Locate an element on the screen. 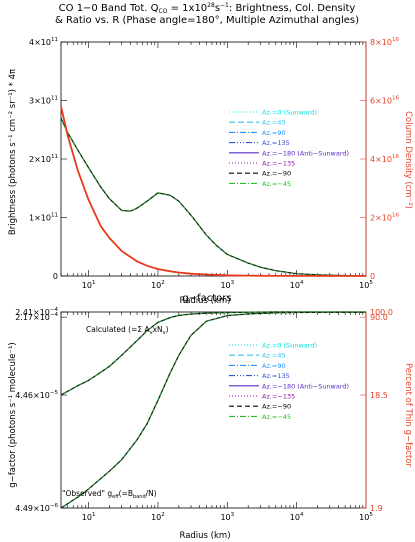 The width and height of the screenshot is (415, 542). y-tick-label: 3×10¹¹ is located at coordinates (43, 101).